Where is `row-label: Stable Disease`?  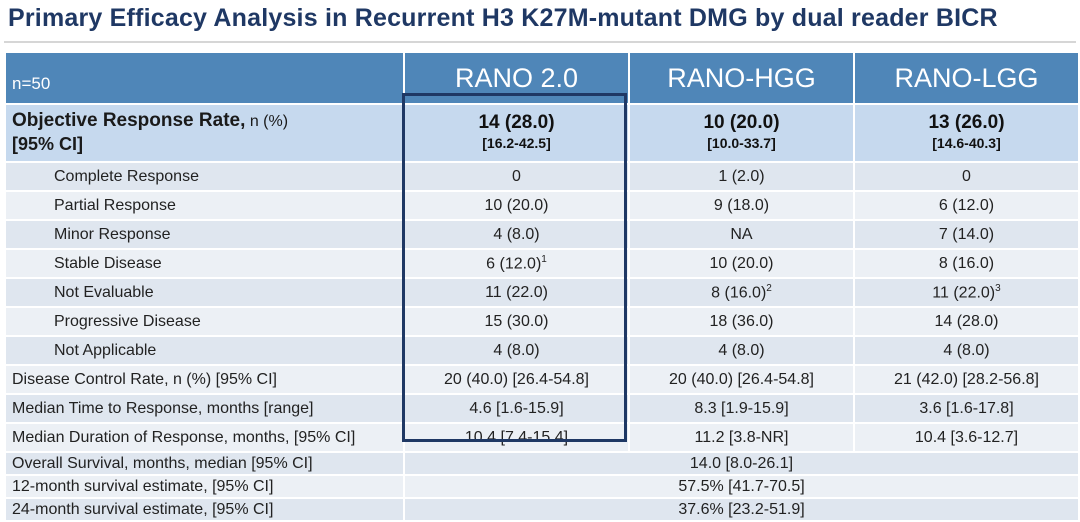
row-label: Stable Disease is located at coordinates (204, 263).